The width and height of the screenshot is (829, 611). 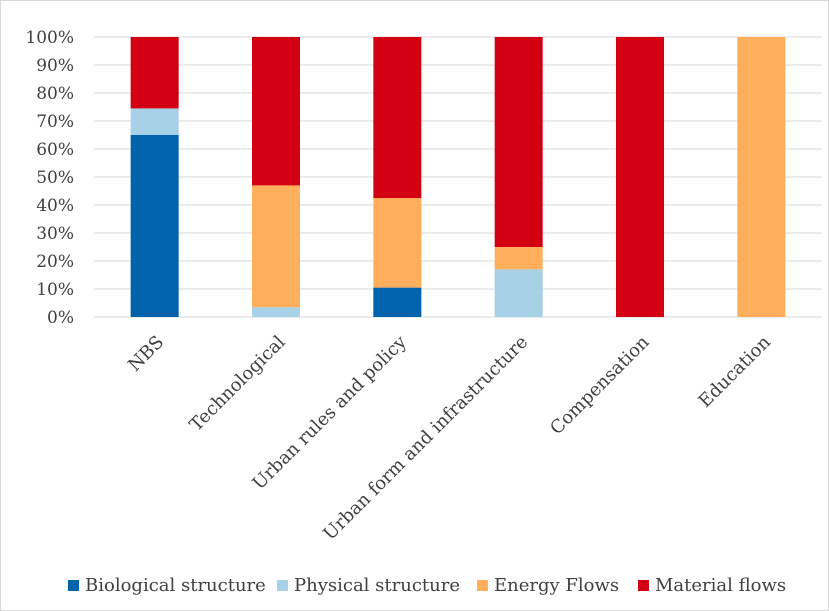 What do you see at coordinates (175, 585) in the screenshot?
I see `legend-label: Biological structure` at bounding box center [175, 585].